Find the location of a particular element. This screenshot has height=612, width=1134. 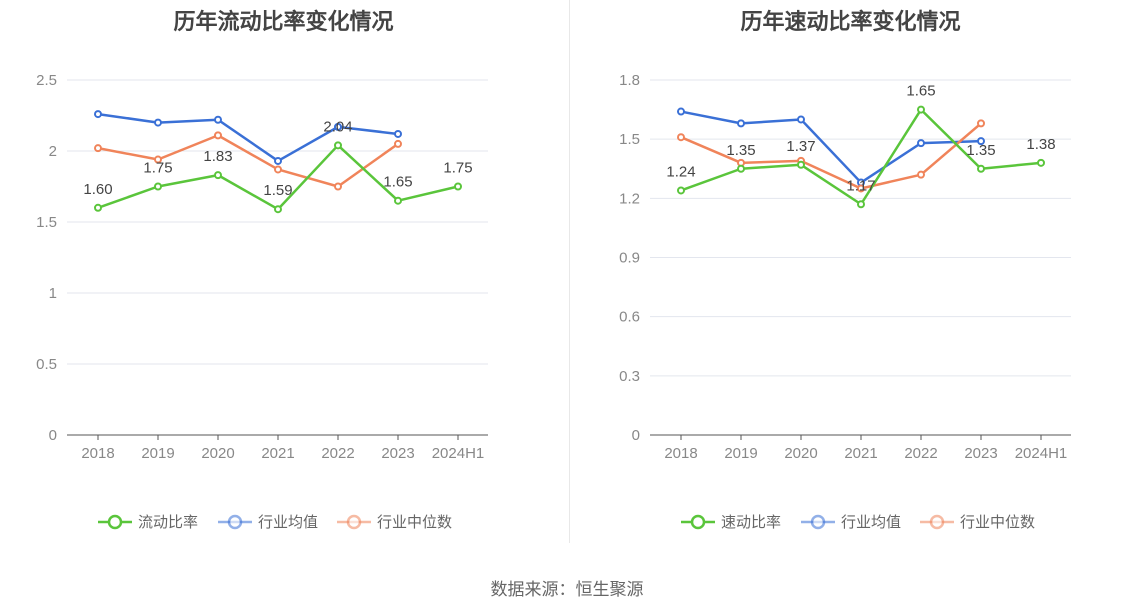

y-tick-label: 1.2 is located at coordinates (629, 198).